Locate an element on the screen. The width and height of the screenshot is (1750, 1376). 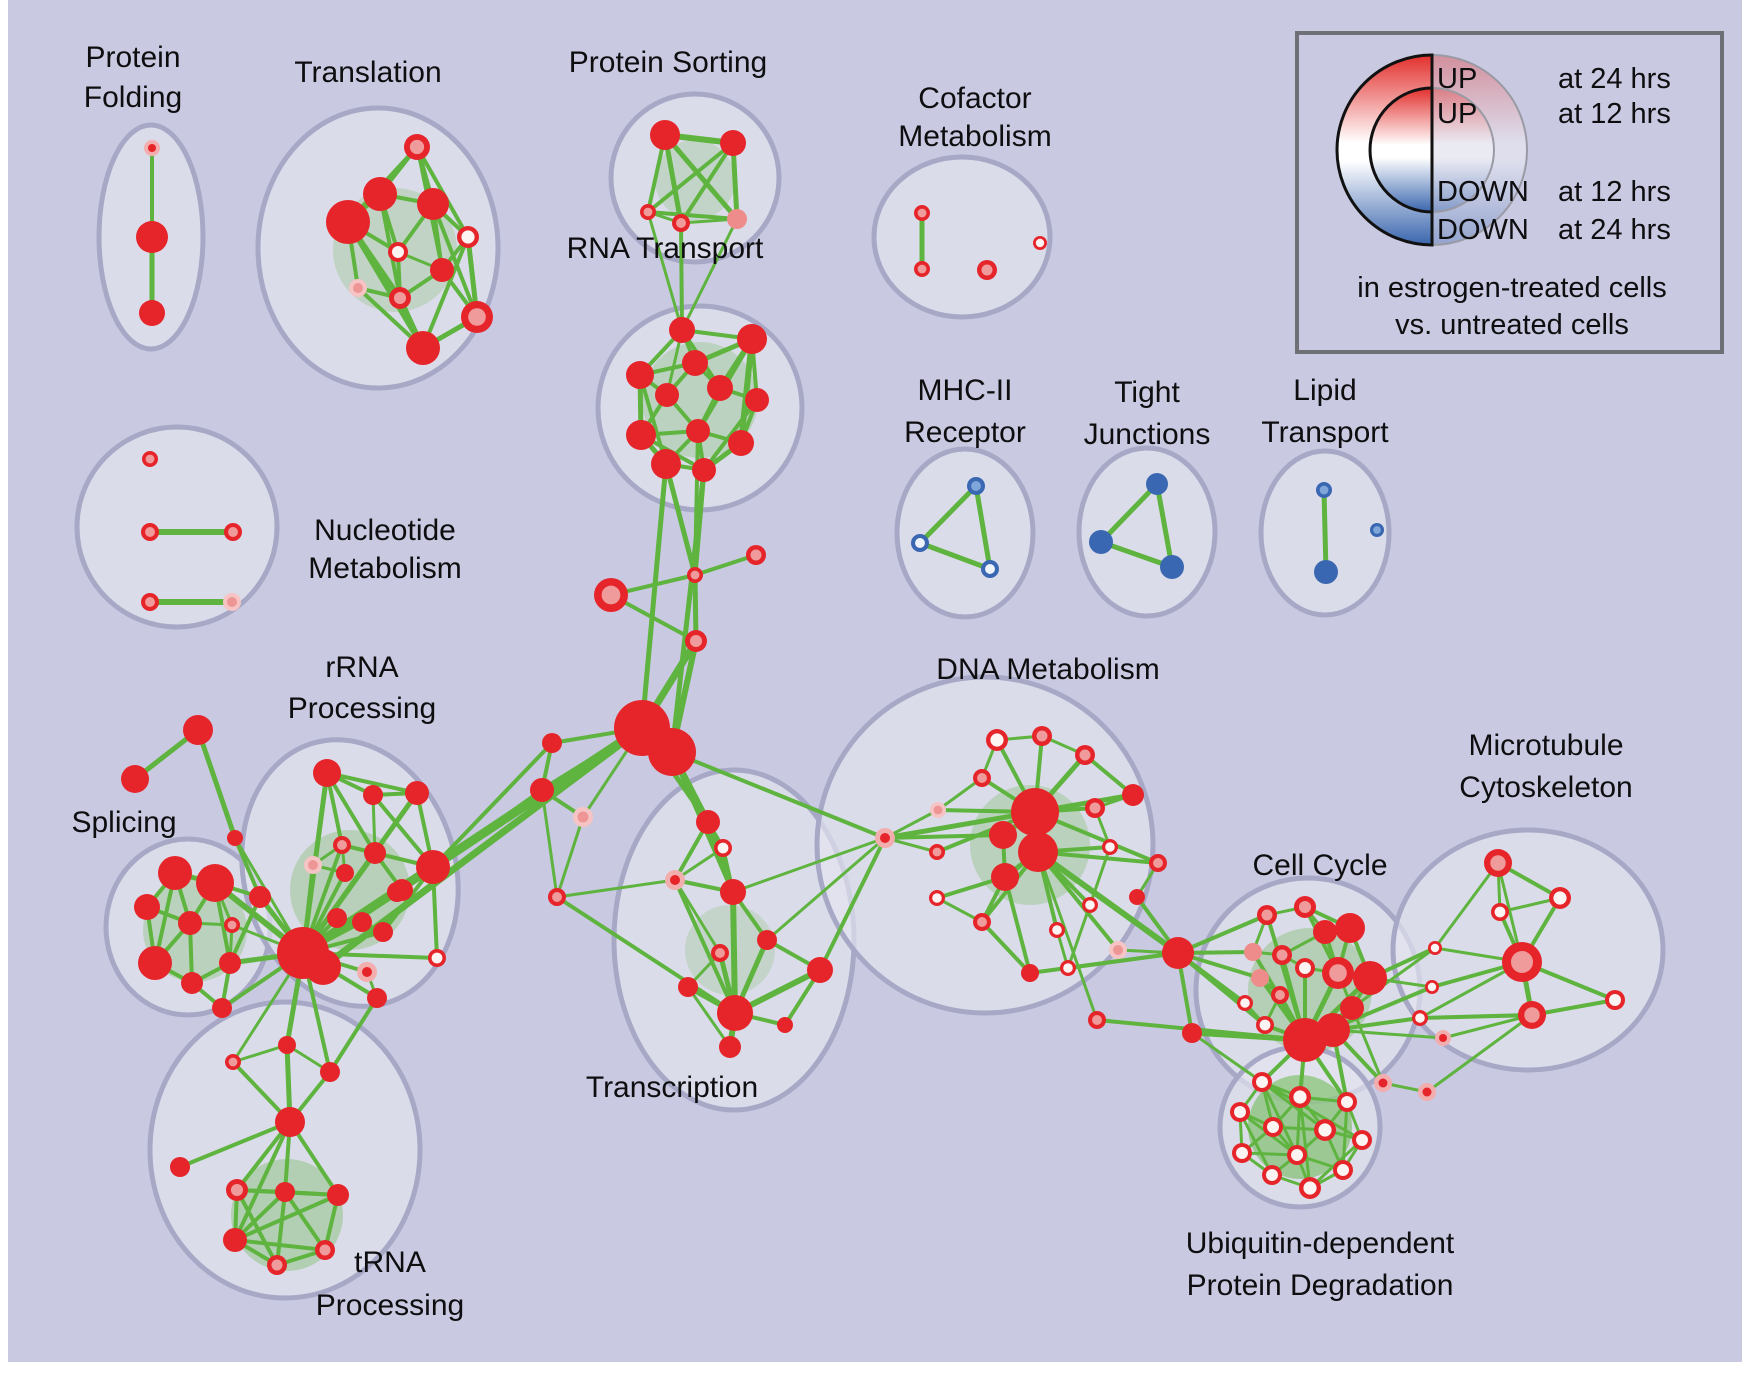
cluster-label-cofactor-metabolism: Metabolism is located at coordinates (974, 136).